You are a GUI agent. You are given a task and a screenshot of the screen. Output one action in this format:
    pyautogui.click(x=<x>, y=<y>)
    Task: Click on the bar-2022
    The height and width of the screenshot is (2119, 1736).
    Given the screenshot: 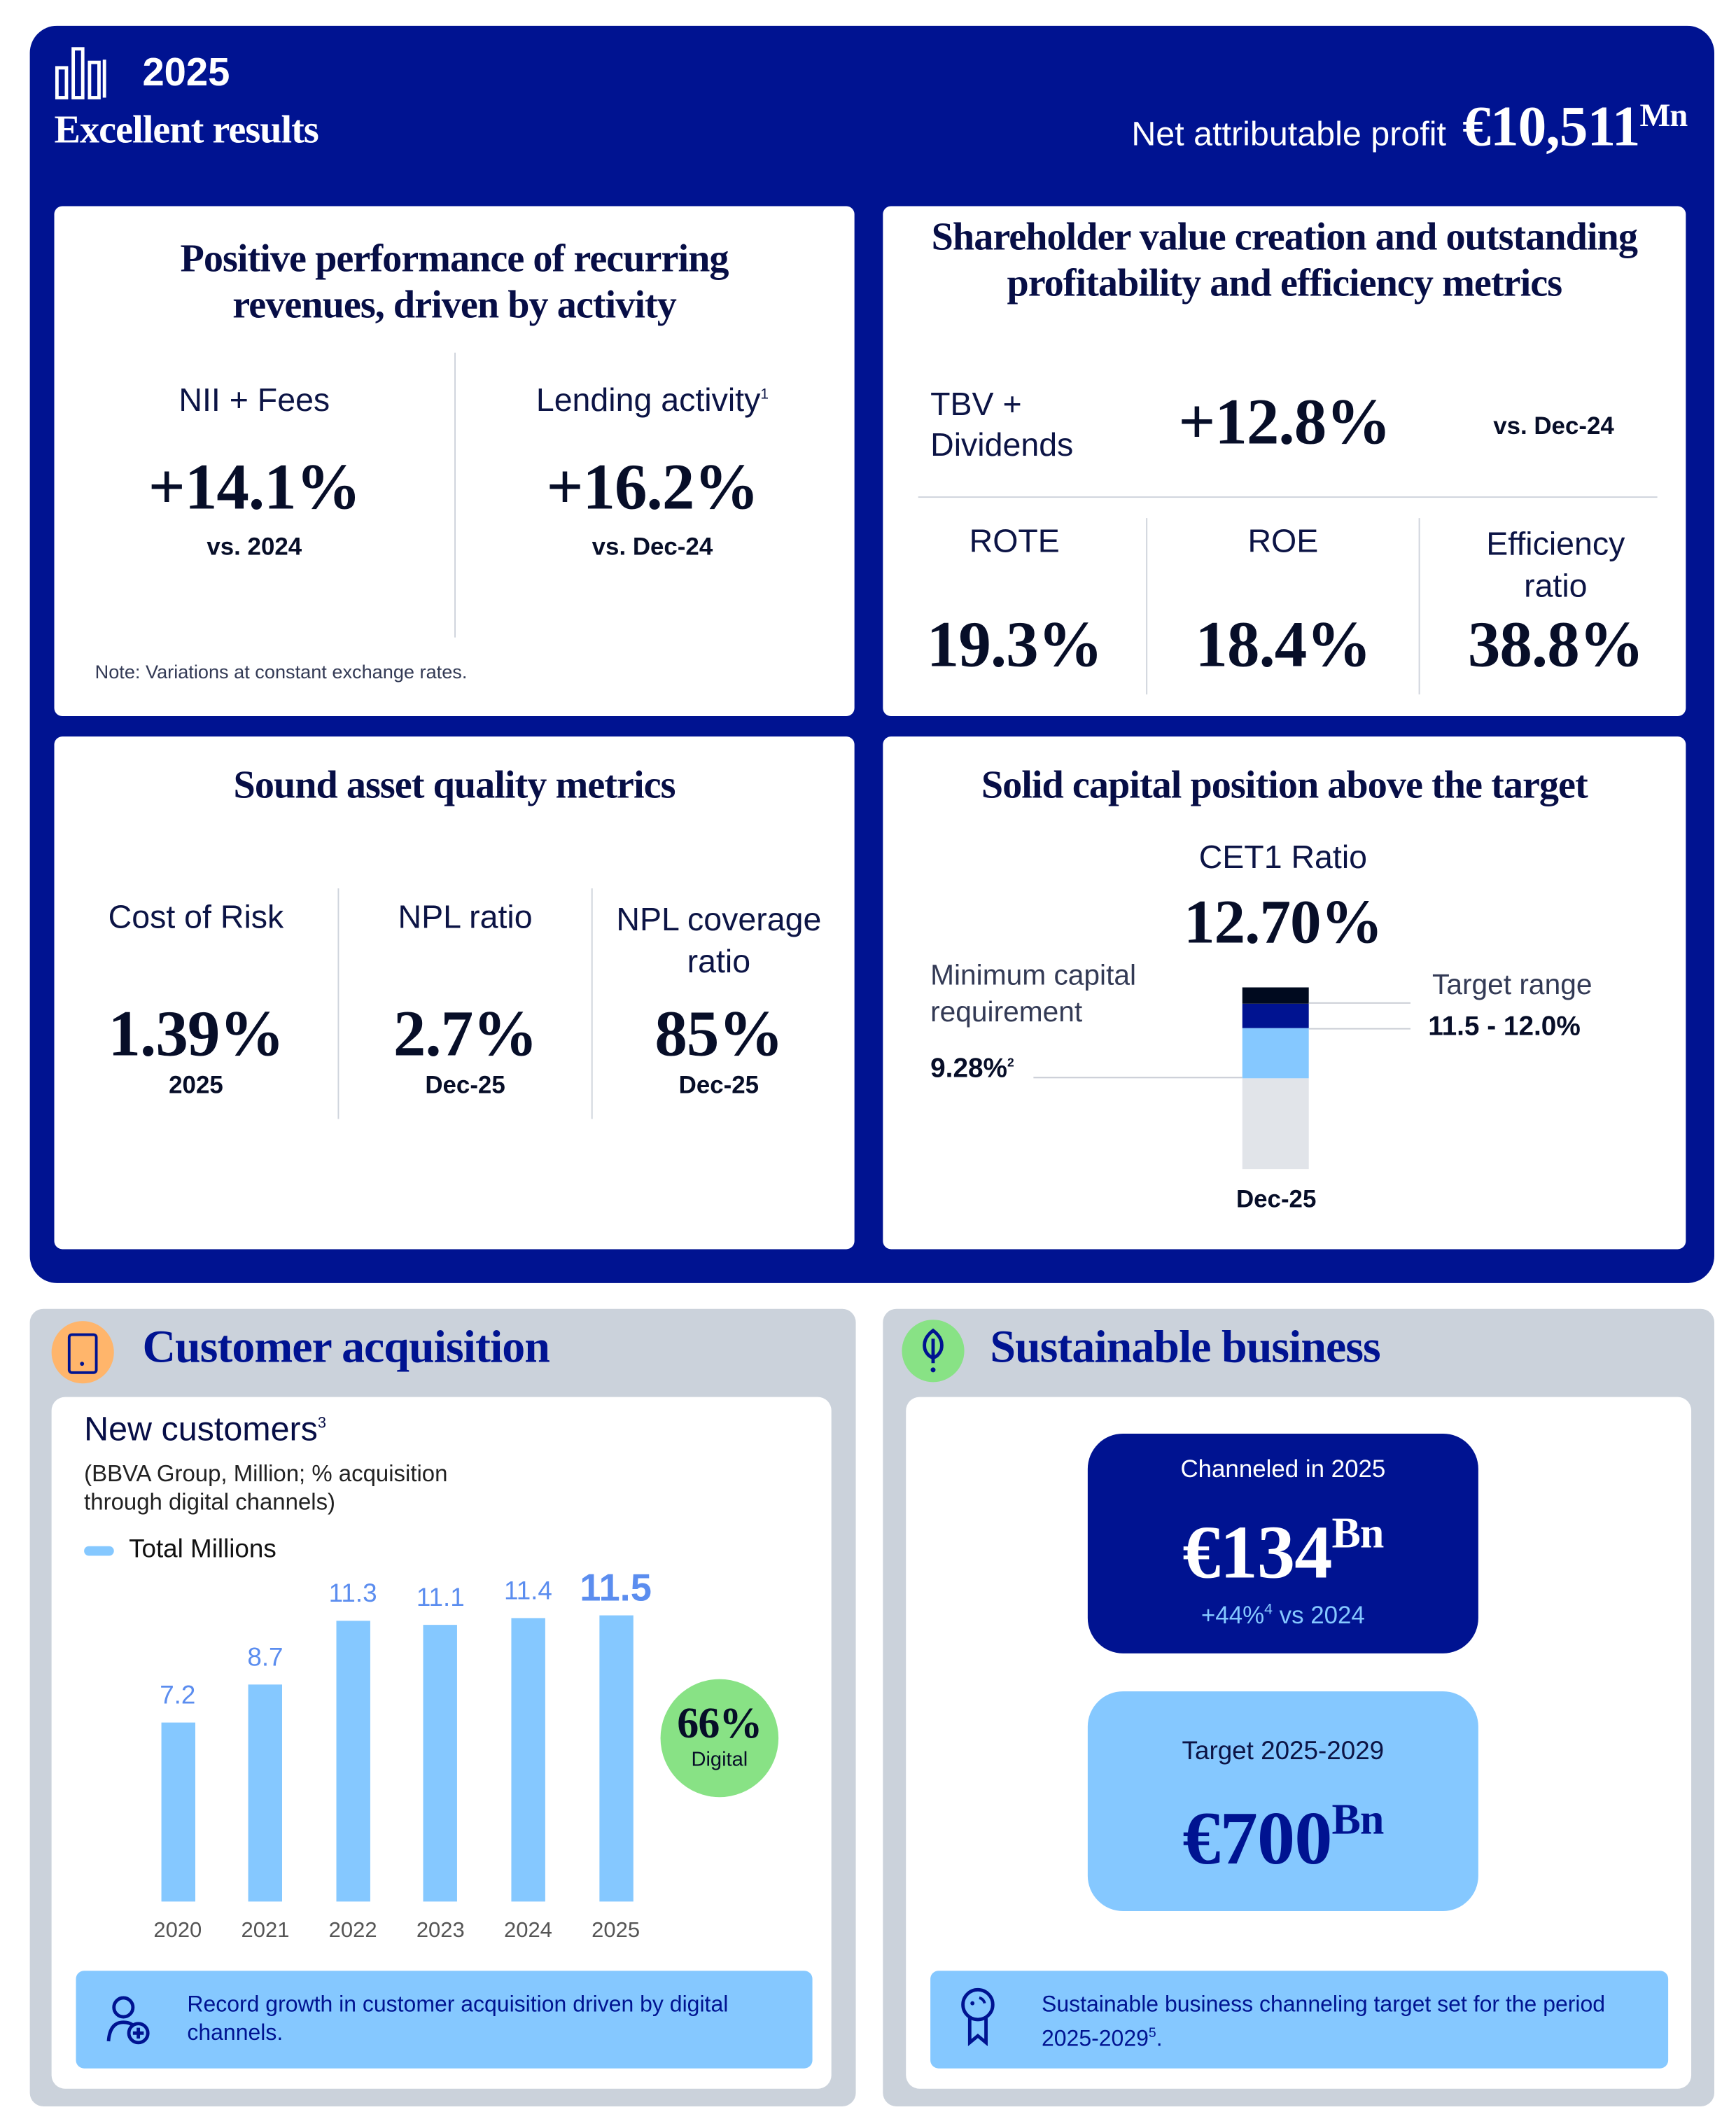 What is the action you would take?
    pyautogui.click(x=352, y=1761)
    